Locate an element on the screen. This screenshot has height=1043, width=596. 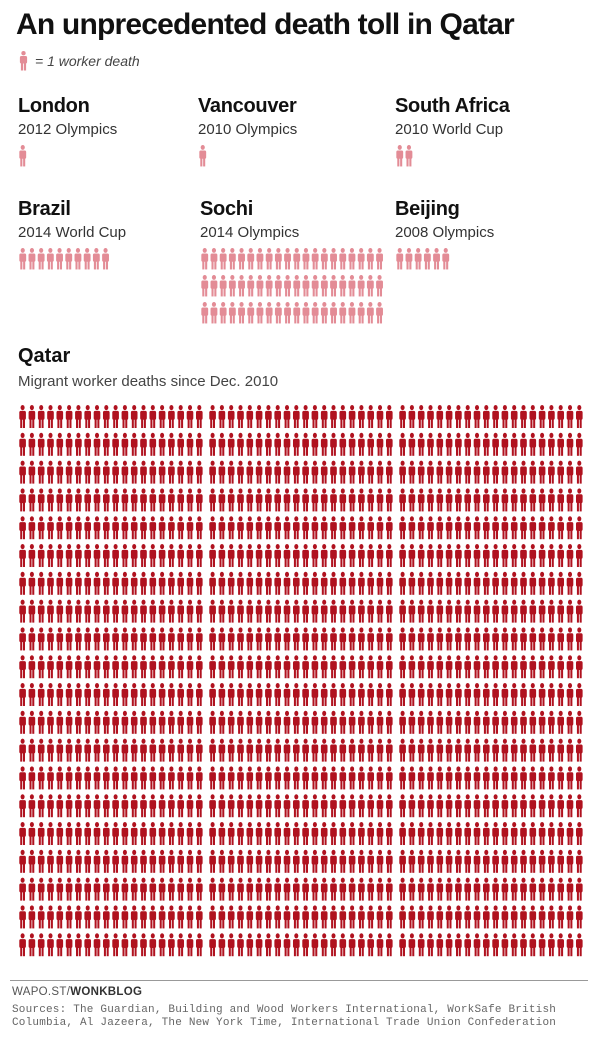
qatar-subtitle: Migrant worker deaths since Dec. 2010 is located at coordinates (148, 381).